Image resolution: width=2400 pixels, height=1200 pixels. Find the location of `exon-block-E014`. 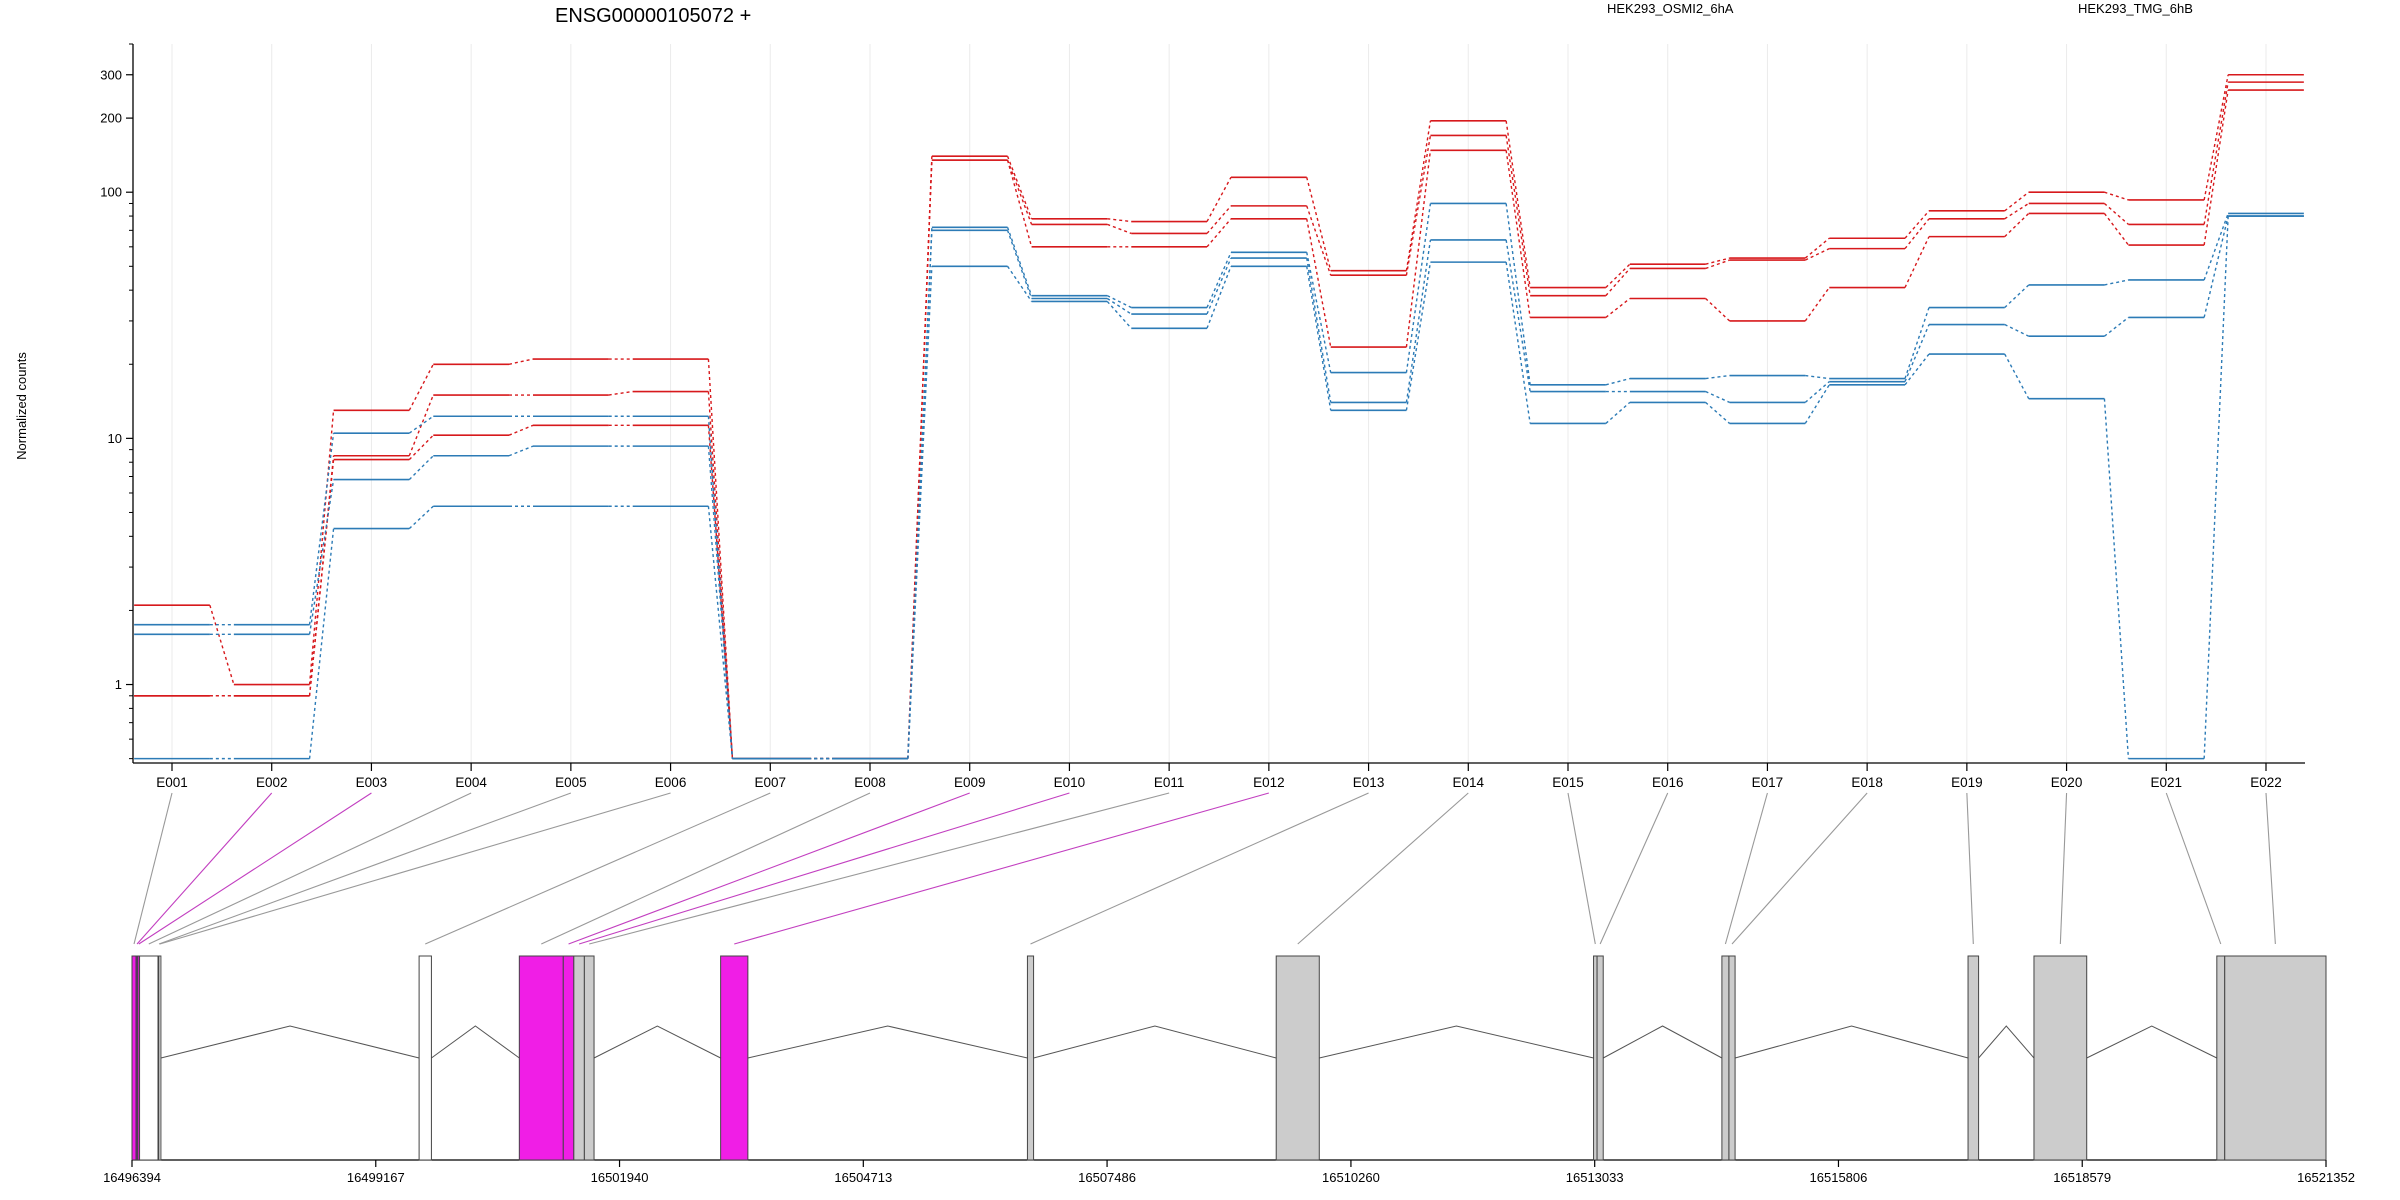

exon-block-E014 is located at coordinates (1297, 1058).